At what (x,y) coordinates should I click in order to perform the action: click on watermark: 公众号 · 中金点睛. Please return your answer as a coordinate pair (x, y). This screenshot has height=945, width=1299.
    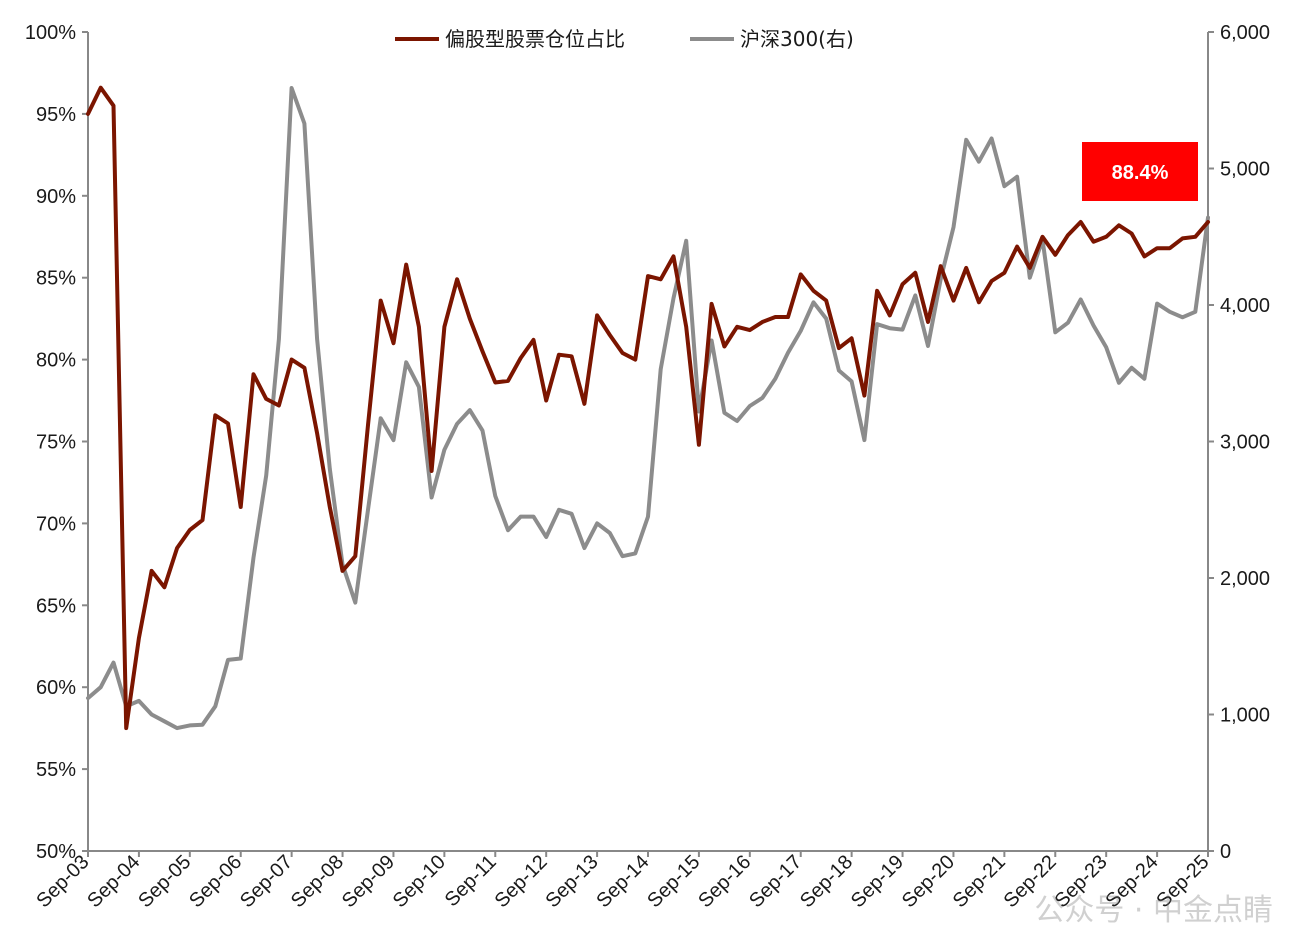
    Looking at the image, I should click on (1153, 910).